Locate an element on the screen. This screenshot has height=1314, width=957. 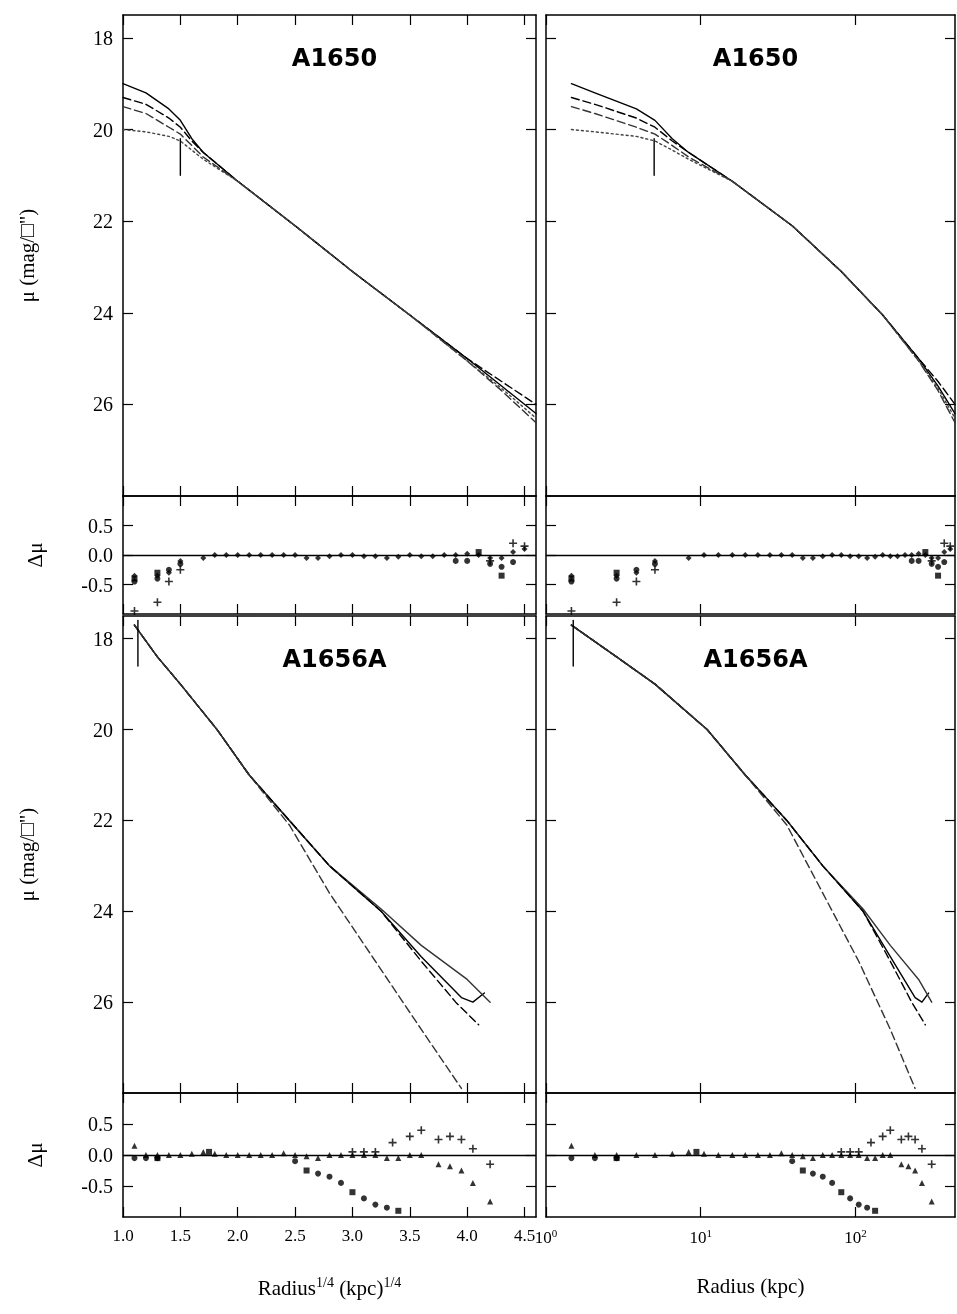
x-tick-label: 1.5 is located at coordinates (180, 1235).